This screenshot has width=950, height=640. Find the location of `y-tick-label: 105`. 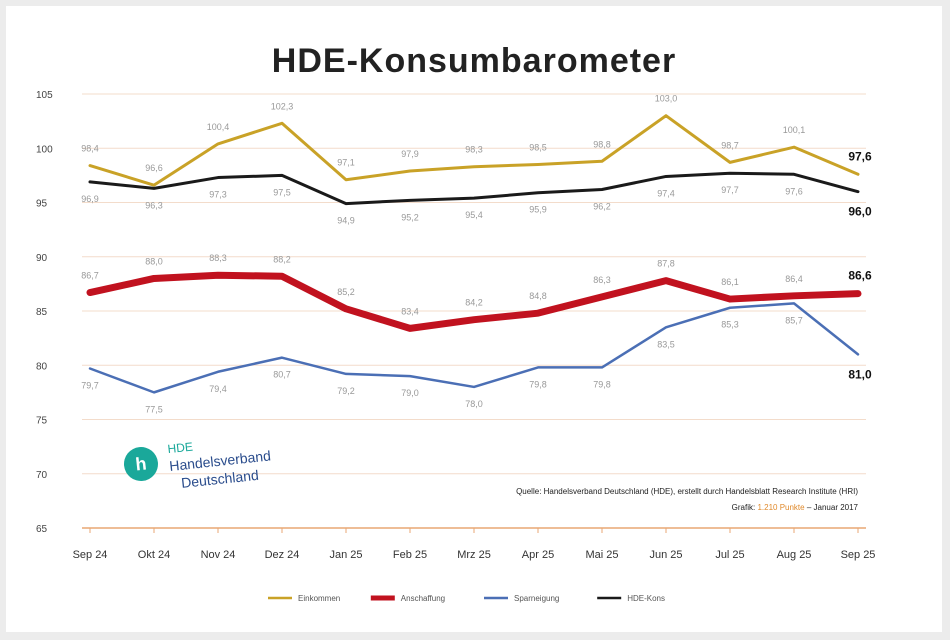

y-tick-label: 105 is located at coordinates (44, 95).